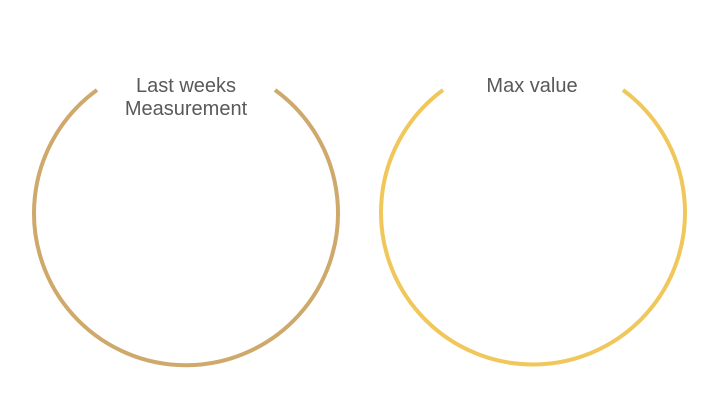 The height and width of the screenshot is (400, 720). I want to click on left-ring-title: Last weeks Measurement, so click(186, 98).